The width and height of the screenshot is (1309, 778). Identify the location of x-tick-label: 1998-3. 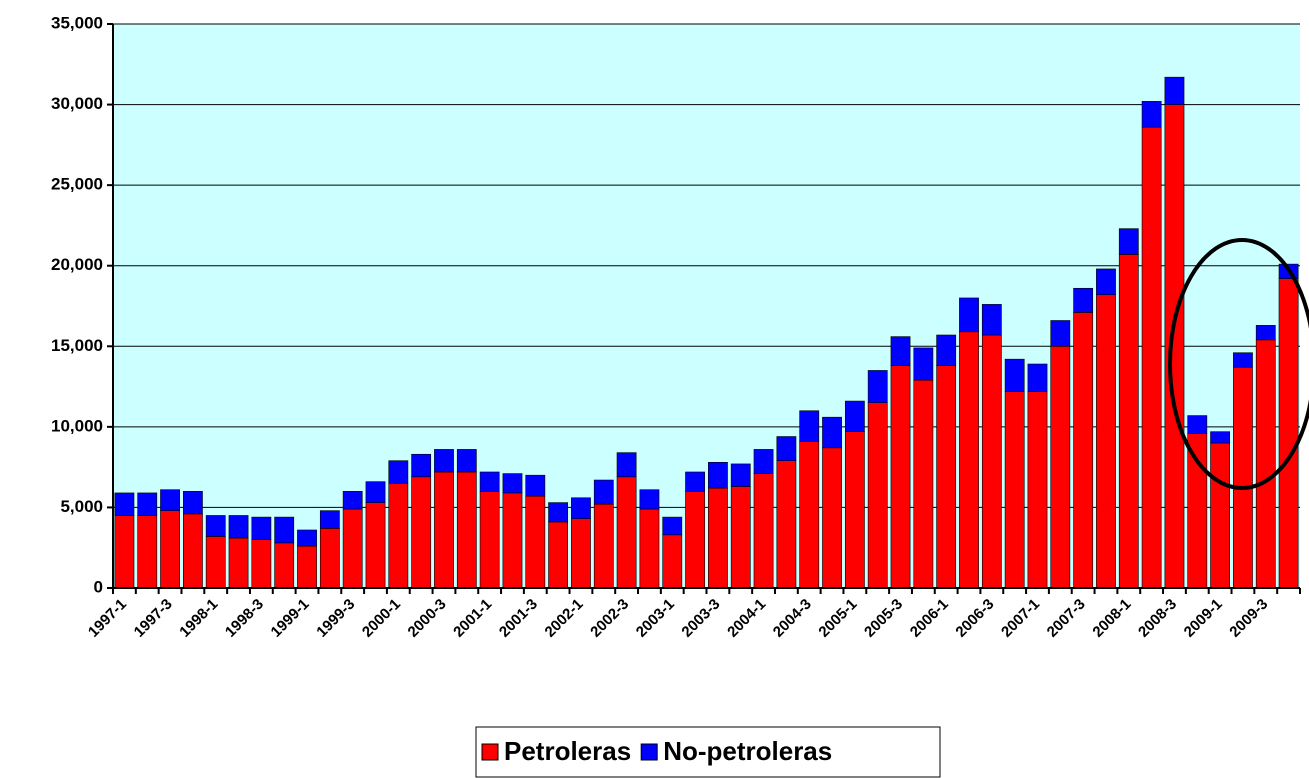
(244, 618).